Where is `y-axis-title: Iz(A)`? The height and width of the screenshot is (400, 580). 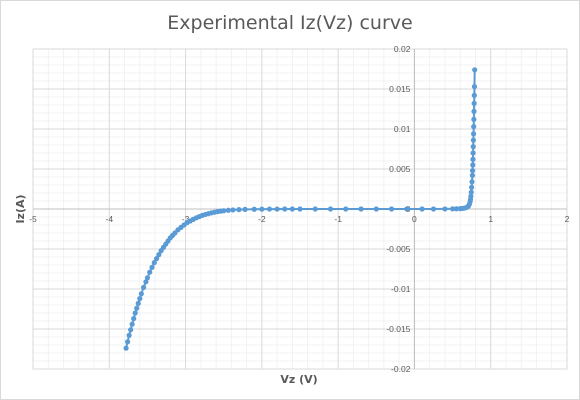 y-axis-title: Iz(A) is located at coordinates (20, 208).